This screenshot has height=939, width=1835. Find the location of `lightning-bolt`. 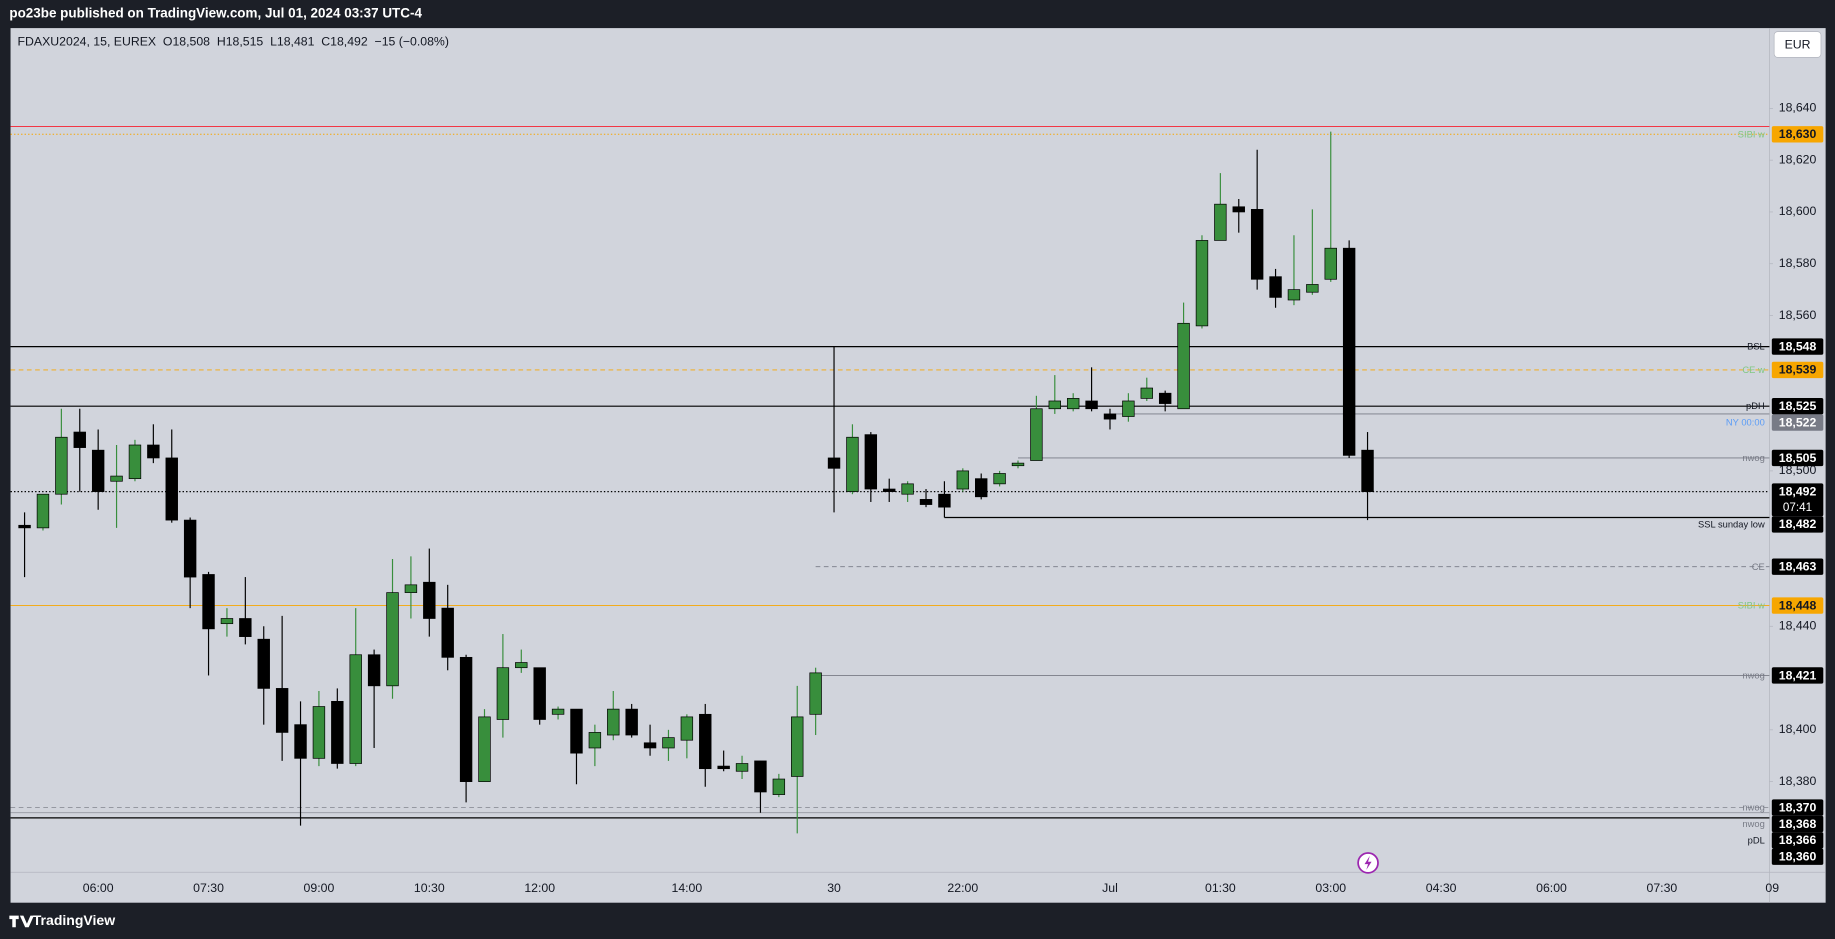

lightning-bolt is located at coordinates (1368, 862).